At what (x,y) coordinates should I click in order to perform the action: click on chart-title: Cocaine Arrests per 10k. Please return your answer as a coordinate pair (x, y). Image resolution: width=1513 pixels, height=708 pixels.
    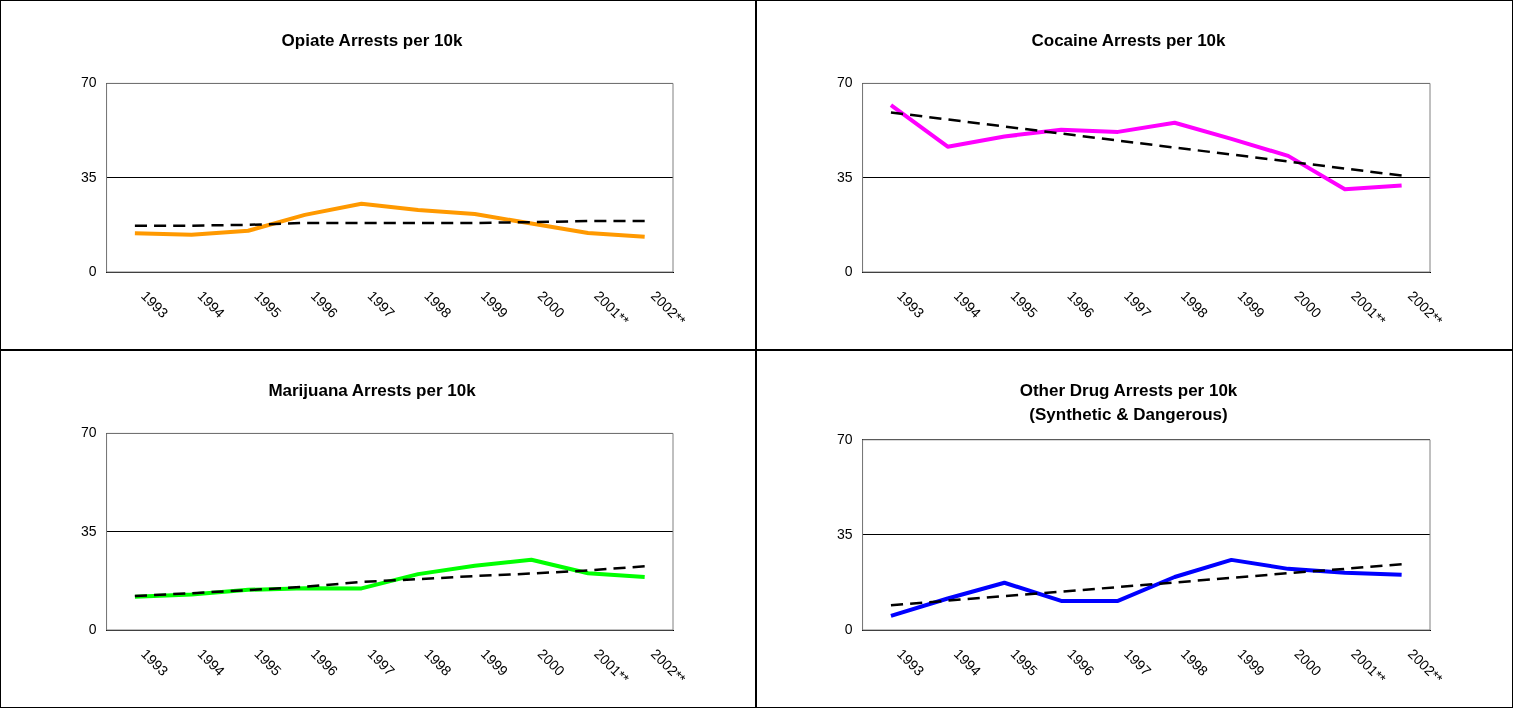
    Looking at the image, I should click on (1129, 40).